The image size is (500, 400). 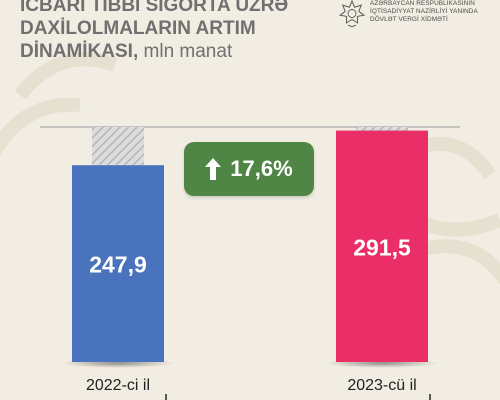 What do you see at coordinates (381, 385) in the screenshot?
I see `x-tick-label: 2023-cü il` at bounding box center [381, 385].